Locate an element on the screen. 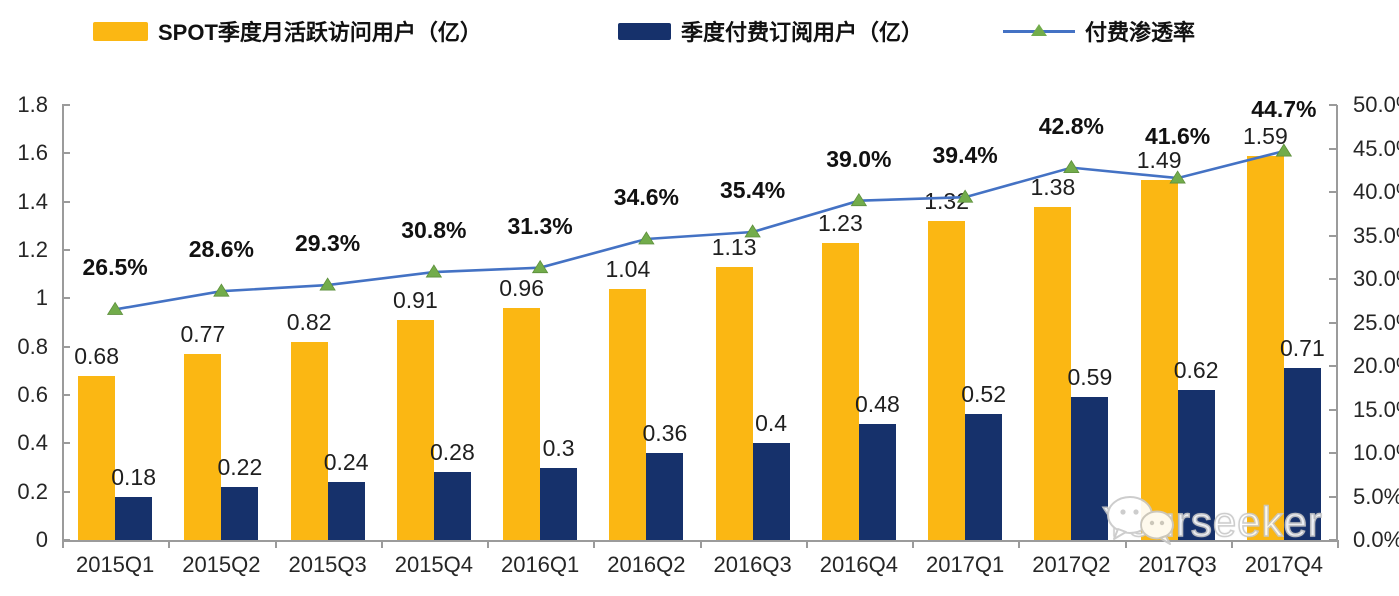 This screenshot has height=596, width=1399. x-axis-category-label: 2016Q2 is located at coordinates (646, 564).